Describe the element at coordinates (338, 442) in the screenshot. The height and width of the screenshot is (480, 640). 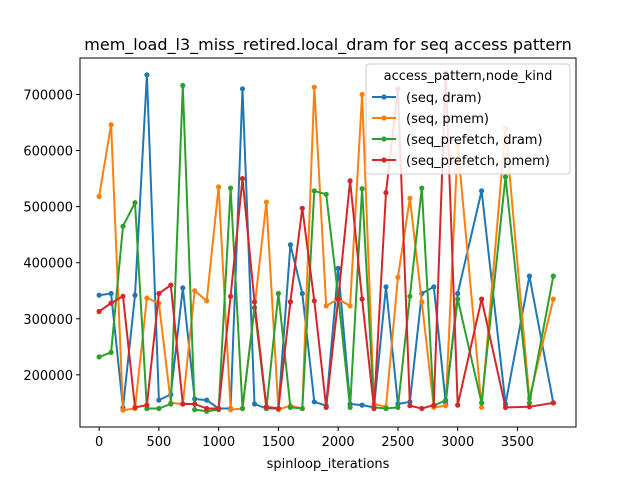
I see `x-tick-label-4: 2000` at that location.